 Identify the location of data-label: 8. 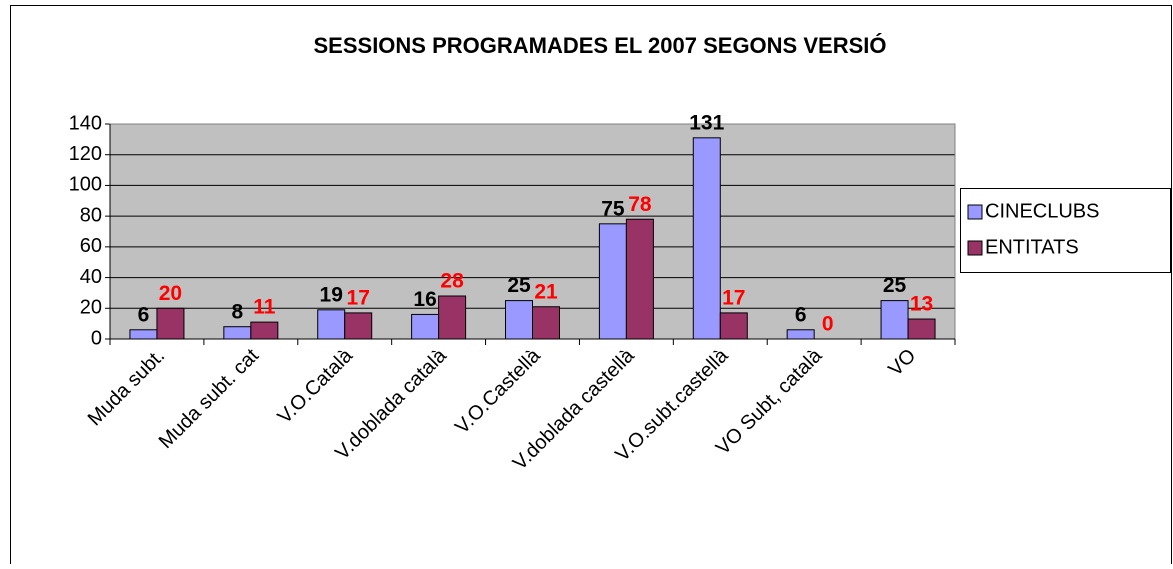
(237, 311).